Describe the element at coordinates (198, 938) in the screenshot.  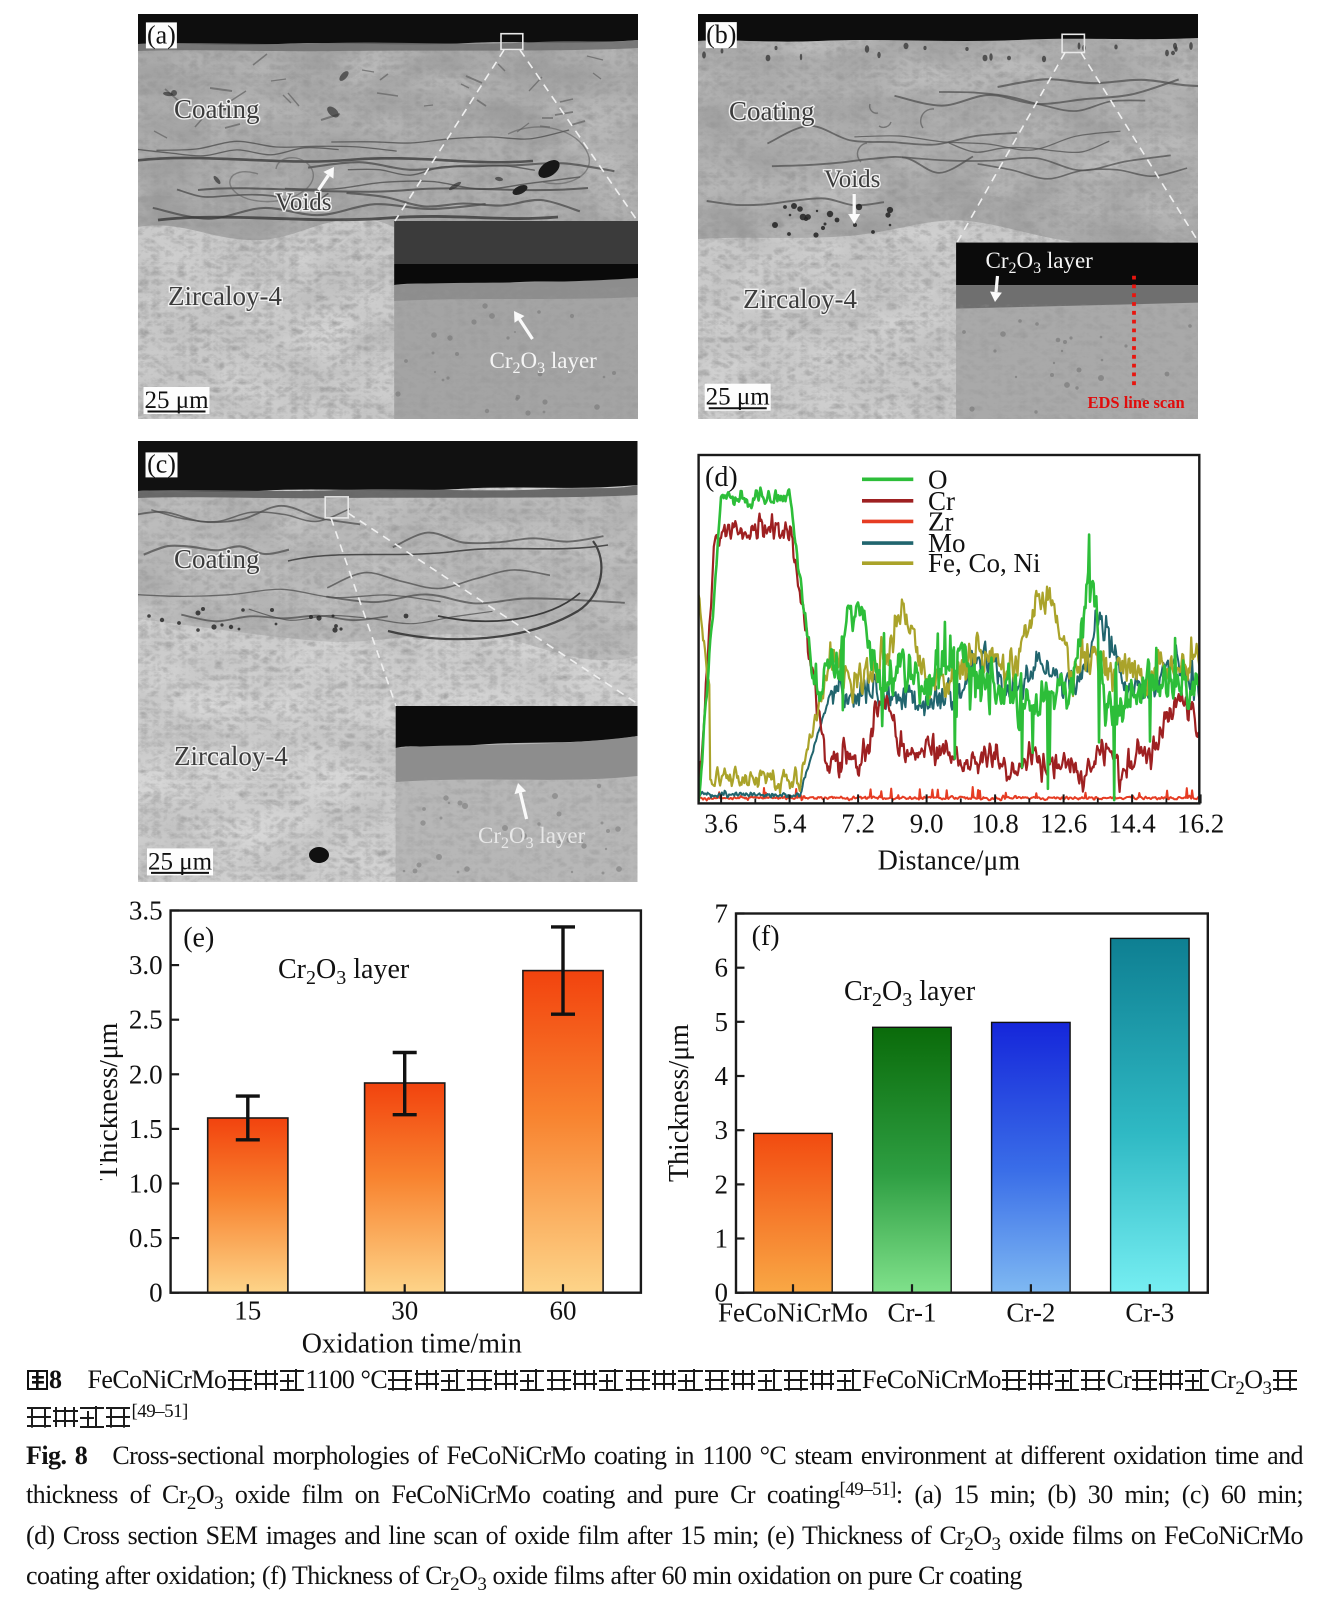
I see `svg-text: (e)` at that location.